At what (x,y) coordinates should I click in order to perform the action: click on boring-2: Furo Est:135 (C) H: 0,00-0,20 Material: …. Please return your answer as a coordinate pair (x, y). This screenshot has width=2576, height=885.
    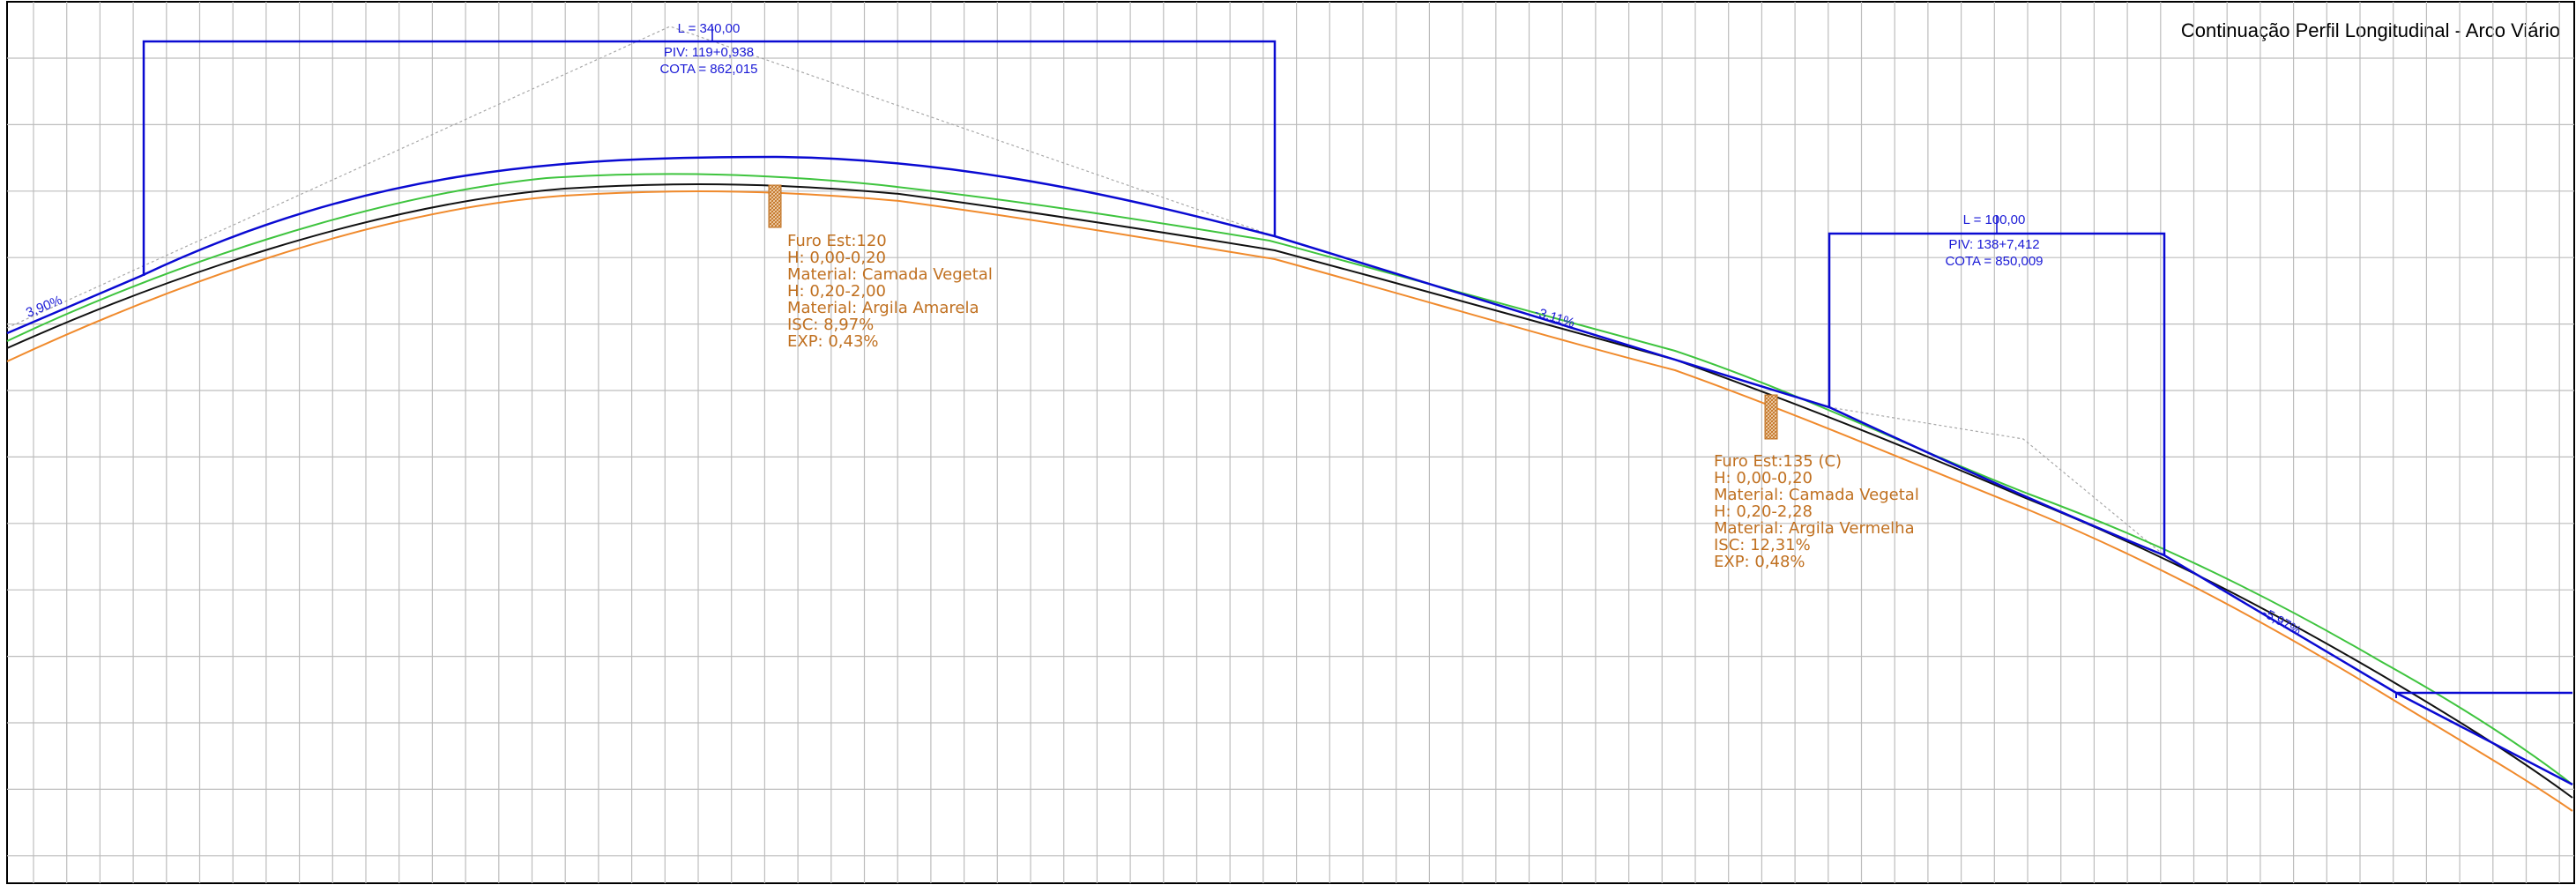
    Looking at the image, I should click on (1817, 482).